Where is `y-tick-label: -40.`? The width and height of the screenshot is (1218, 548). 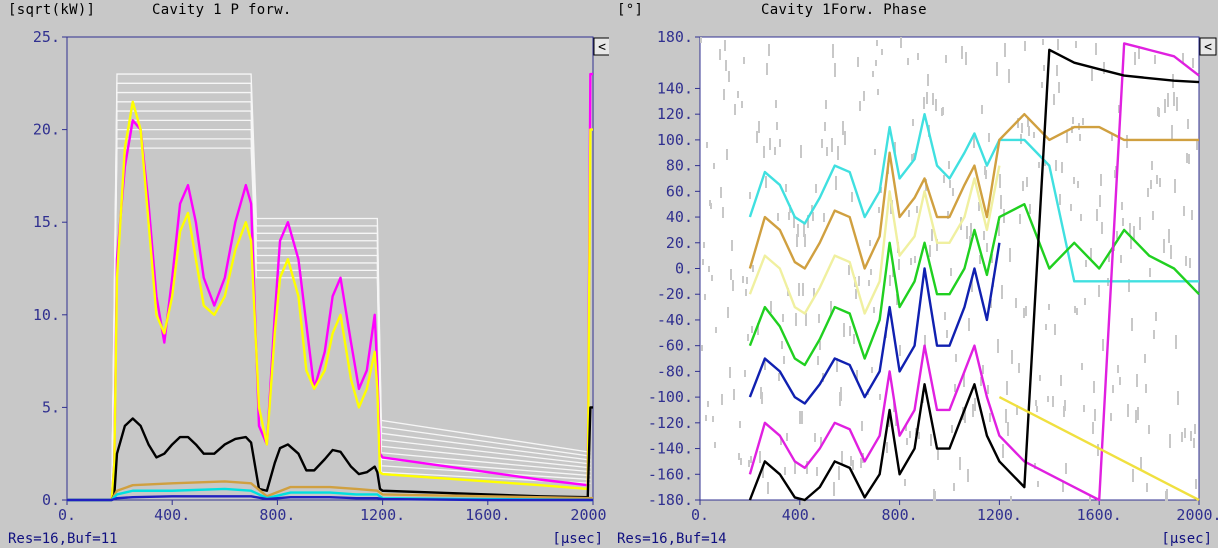
y-tick-label: -40. is located at coordinates (675, 320).